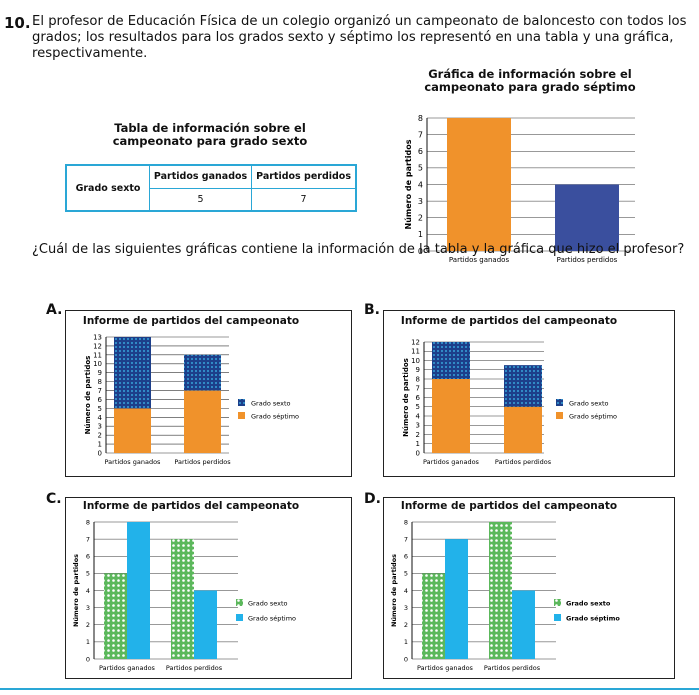 This screenshot has height=695, width=699. What do you see at coordinates (415, 361) in the screenshot?
I see `y-tick-label: 10` at bounding box center [415, 361].